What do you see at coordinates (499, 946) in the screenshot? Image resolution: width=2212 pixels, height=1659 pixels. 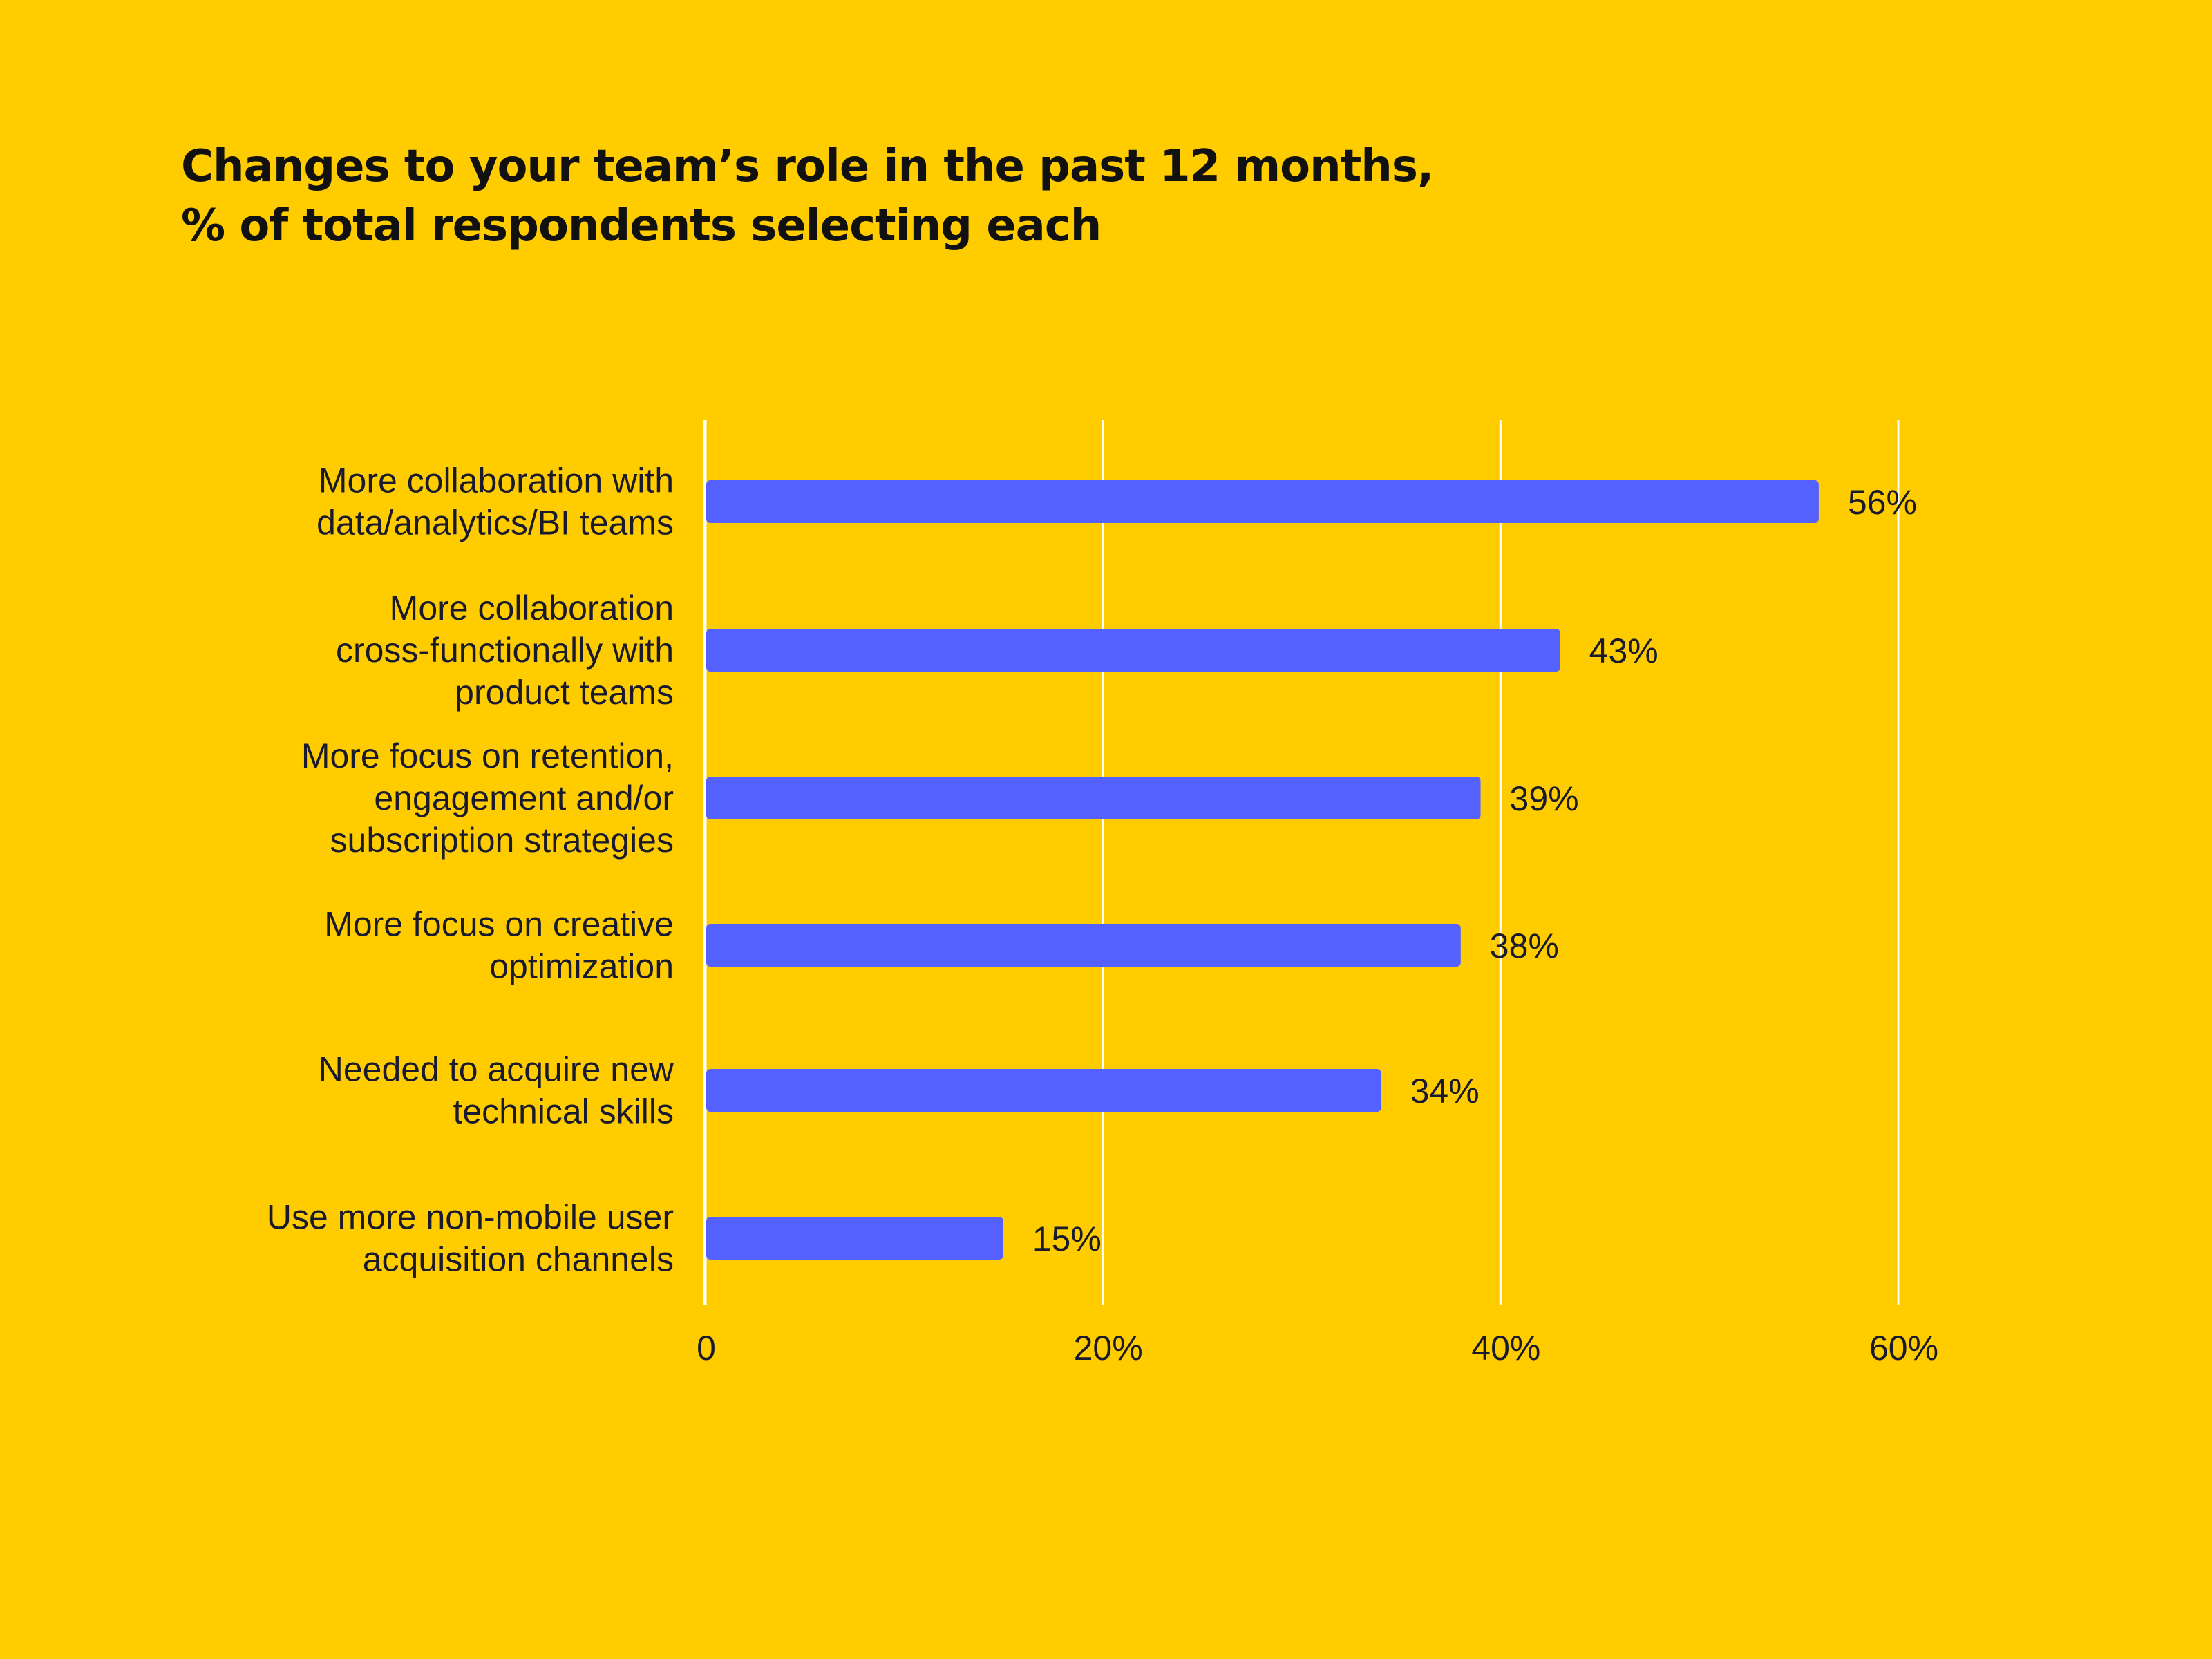 I see `category-label-3: More focus on creative optimization` at bounding box center [499, 946].